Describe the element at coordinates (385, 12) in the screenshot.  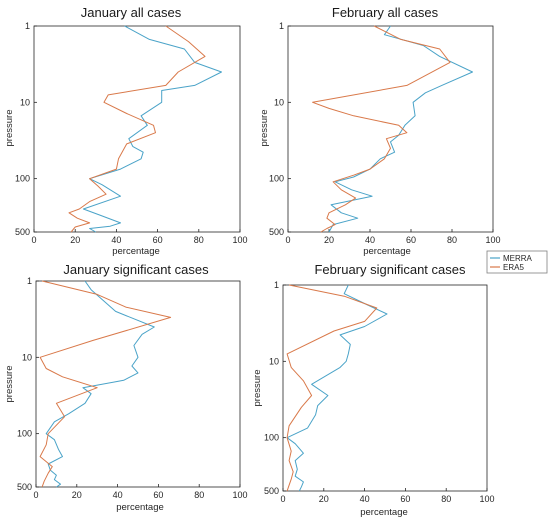
I see `panel-title: February all cases` at that location.